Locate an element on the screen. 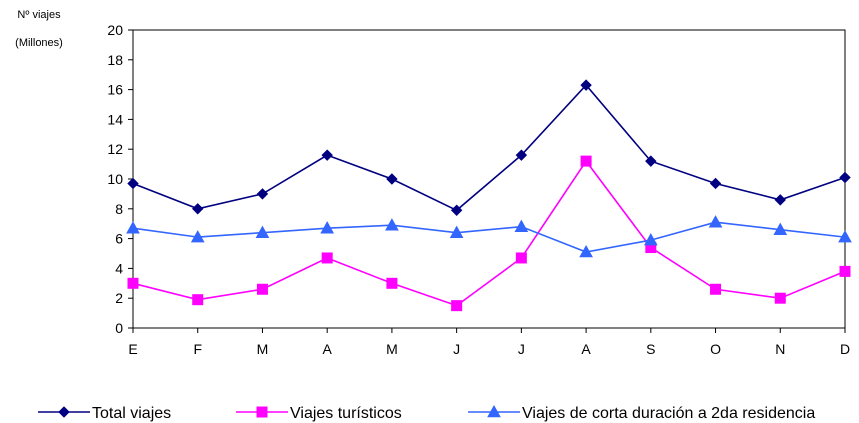 The image size is (859, 423). y-axis-title-line2: (Millones) is located at coordinates (39, 43).